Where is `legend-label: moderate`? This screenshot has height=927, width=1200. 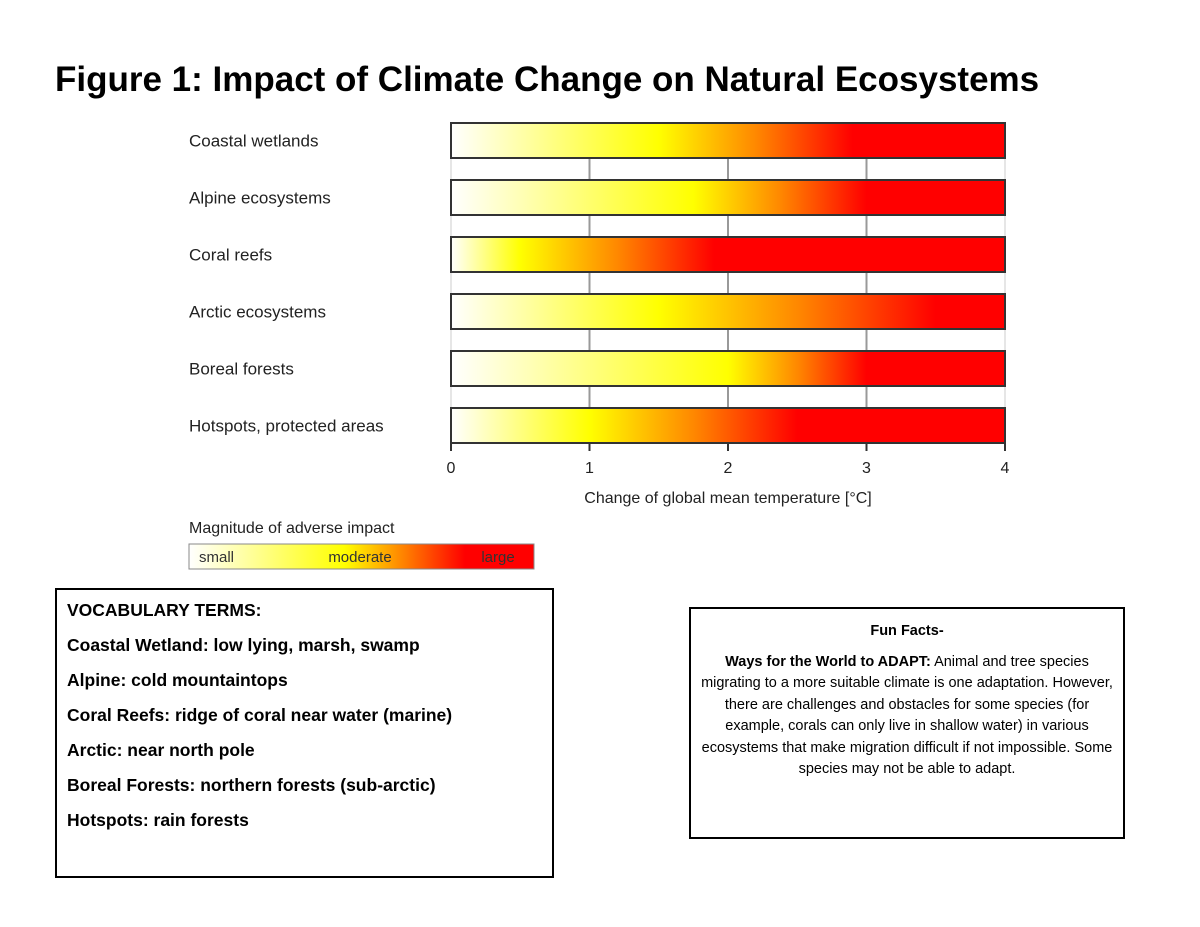 legend-label: moderate is located at coordinates (359, 557).